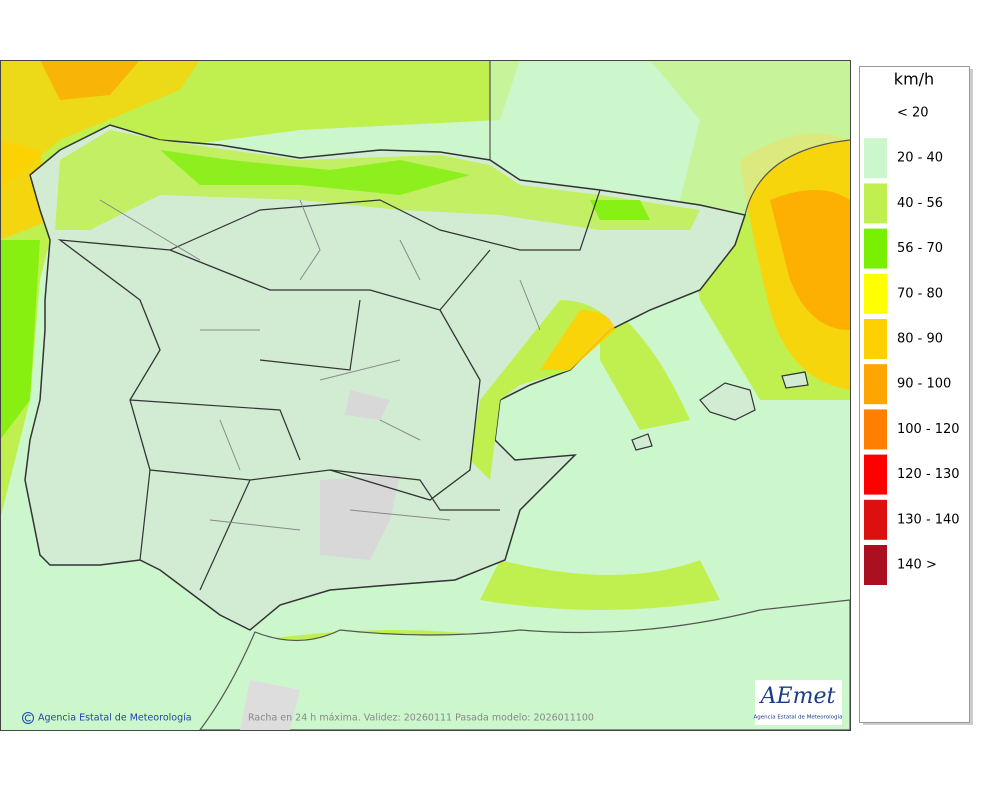 The image size is (1000, 794). What do you see at coordinates (727, 401) in the screenshot?
I see `mallorca` at bounding box center [727, 401].